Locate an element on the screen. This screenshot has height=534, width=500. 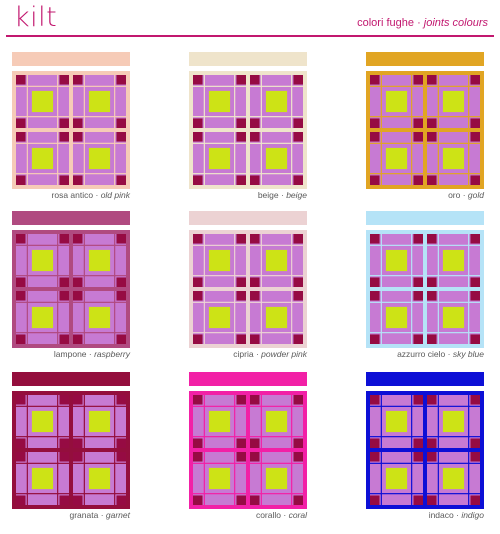
color-name-english: beige is located at coordinates (296, 195).